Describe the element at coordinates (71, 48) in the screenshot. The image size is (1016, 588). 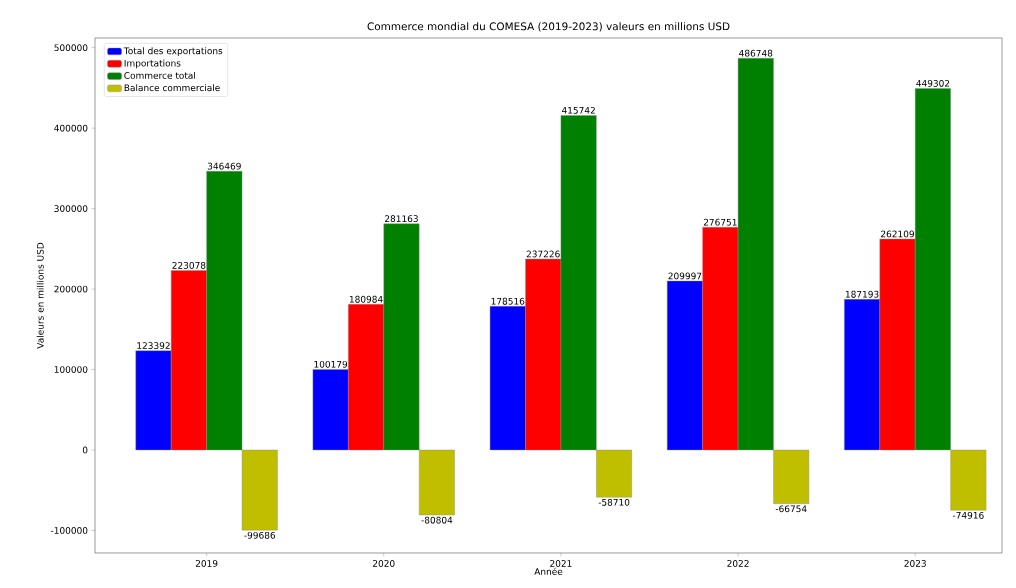
I see `y-tick-label: 500000` at that location.